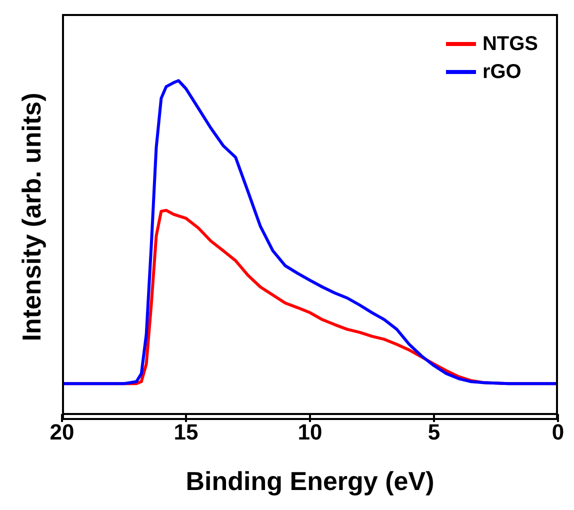 This screenshot has width=574, height=510. What do you see at coordinates (558, 432) in the screenshot?
I see `x-tick-label: 0` at bounding box center [558, 432].